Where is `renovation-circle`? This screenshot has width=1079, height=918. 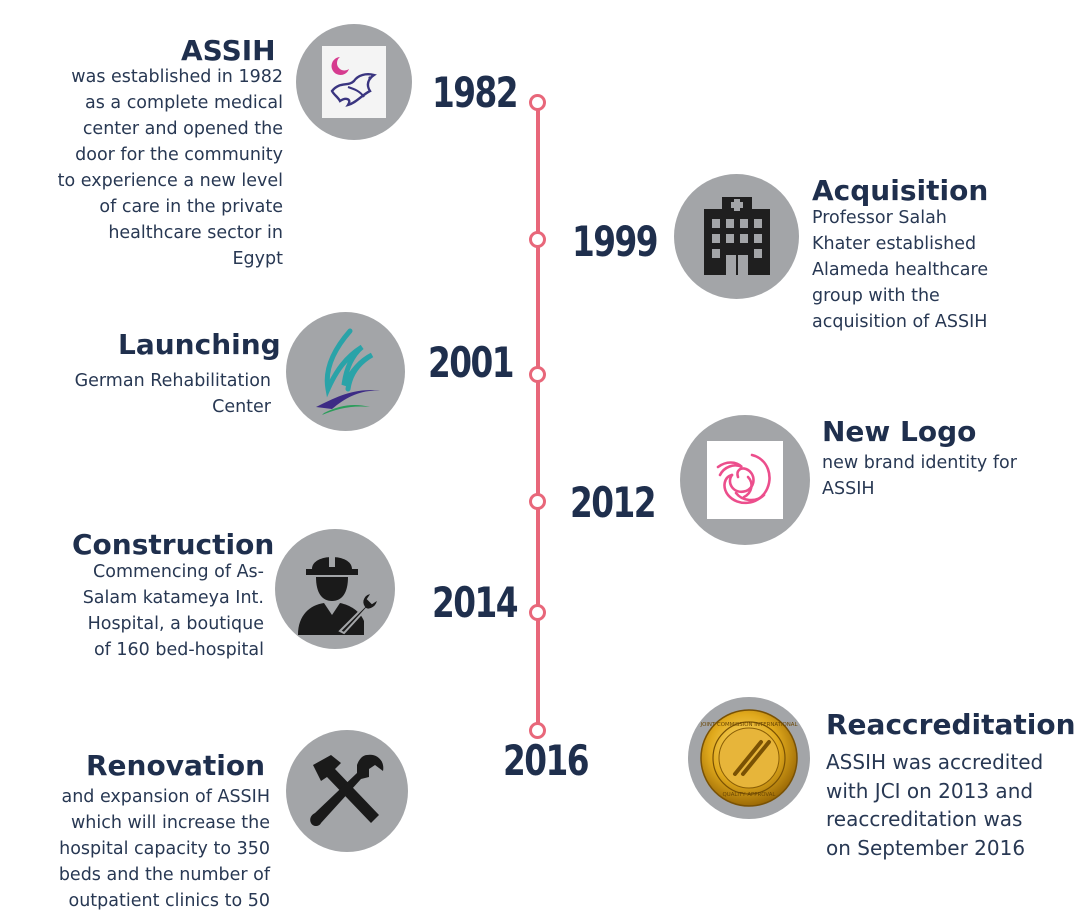
renovation-circle is located at coordinates (347, 791).